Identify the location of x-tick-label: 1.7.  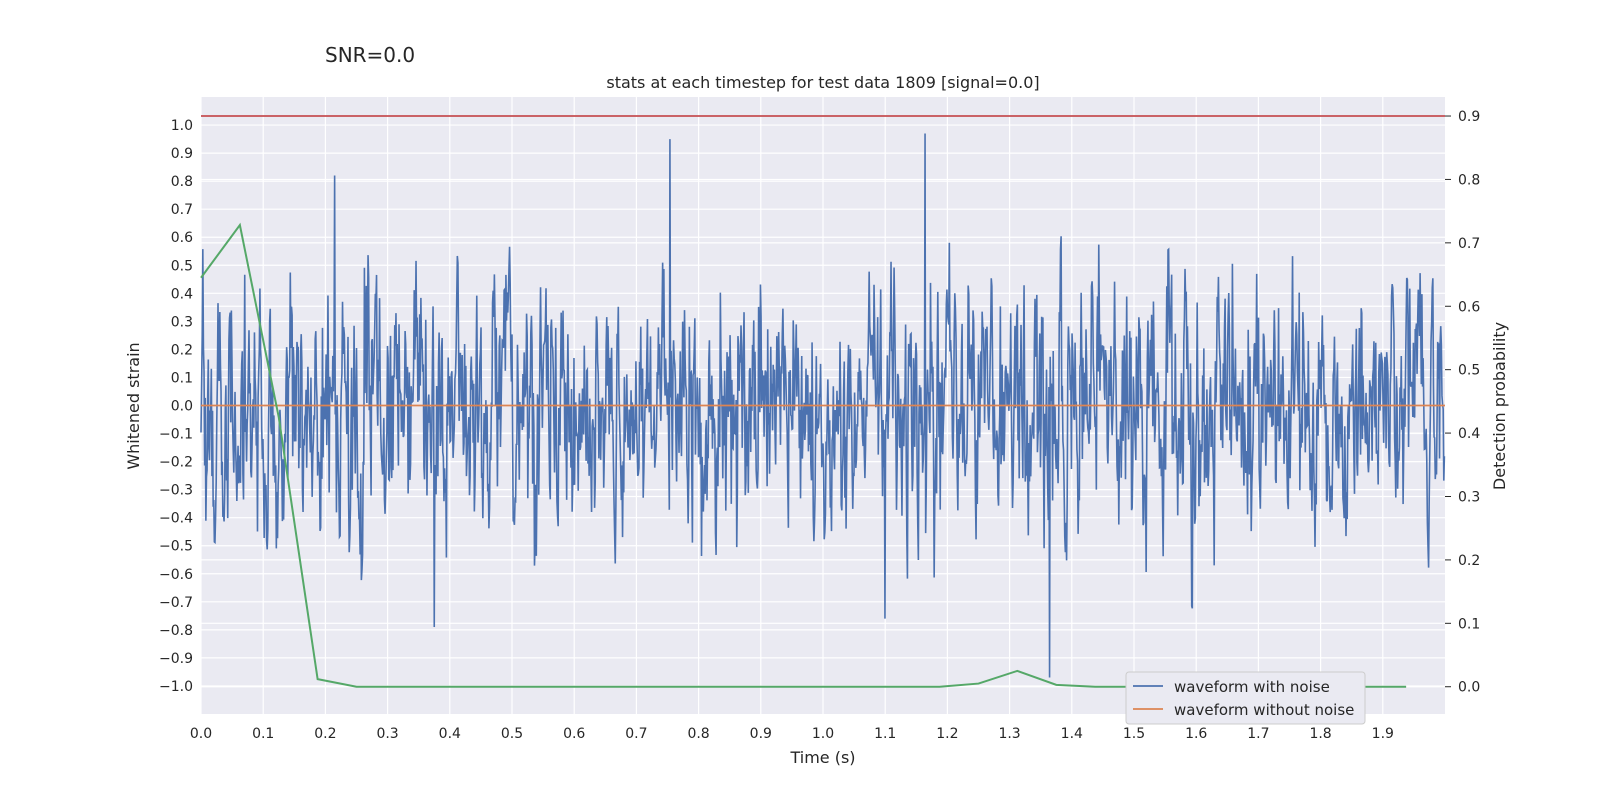
(1258, 734).